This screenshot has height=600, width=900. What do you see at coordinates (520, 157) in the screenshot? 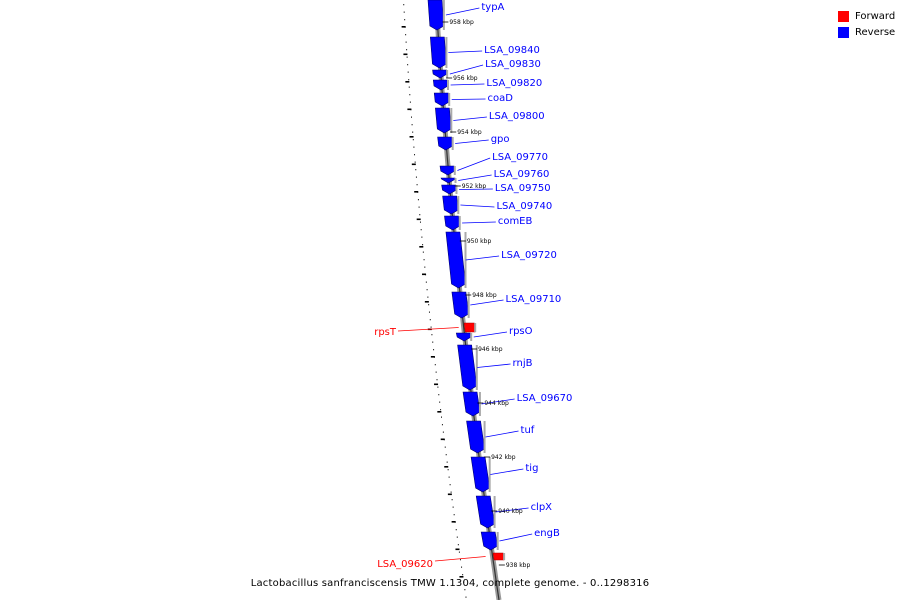
I see `gene-label: LSA_09770` at bounding box center [520, 157].